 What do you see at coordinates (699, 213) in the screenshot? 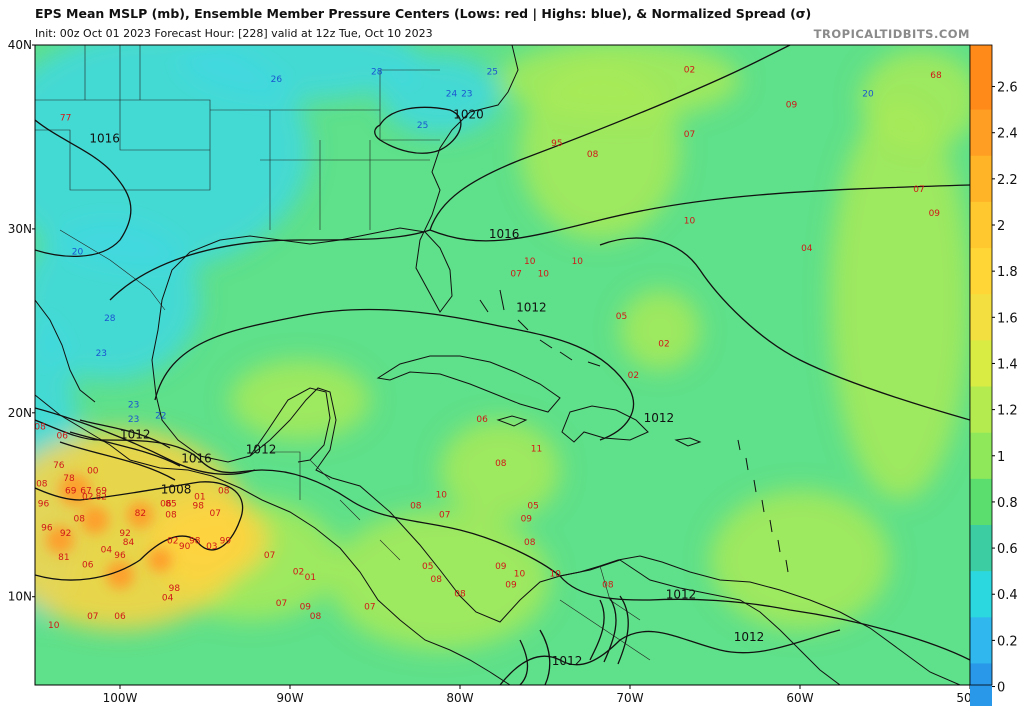
I see `isobar-1016-mid` at bounding box center [699, 213].